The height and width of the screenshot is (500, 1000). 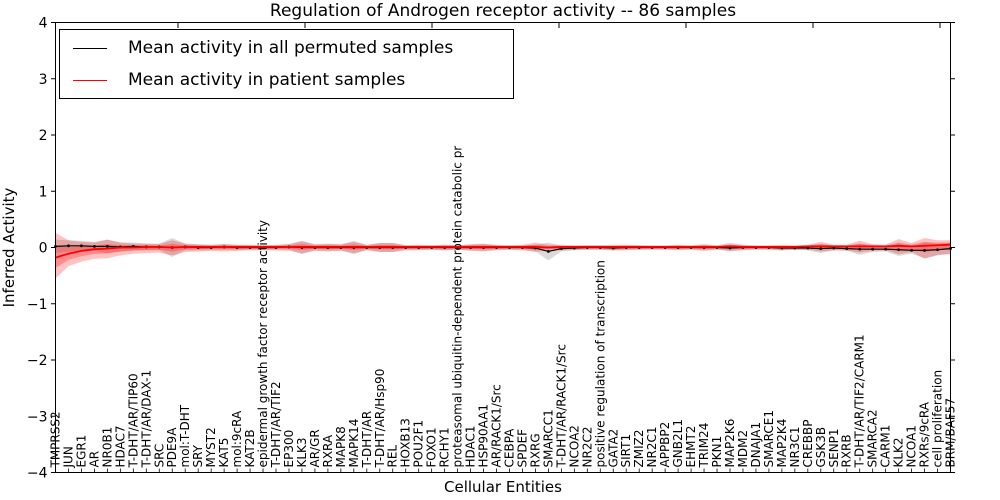 What do you see at coordinates (341, 446) in the screenshot?
I see `x-tick-label: MAPK8` at bounding box center [341, 446].